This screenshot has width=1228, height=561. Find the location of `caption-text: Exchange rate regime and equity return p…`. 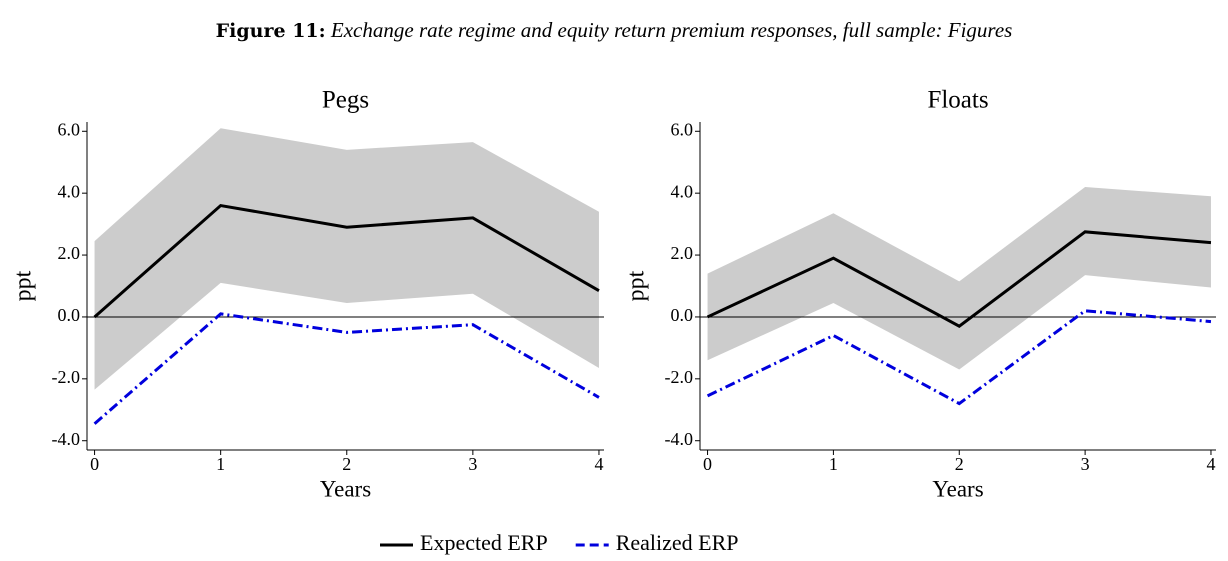

caption-text: Exchange rate regime and equity return p… is located at coordinates (671, 30).